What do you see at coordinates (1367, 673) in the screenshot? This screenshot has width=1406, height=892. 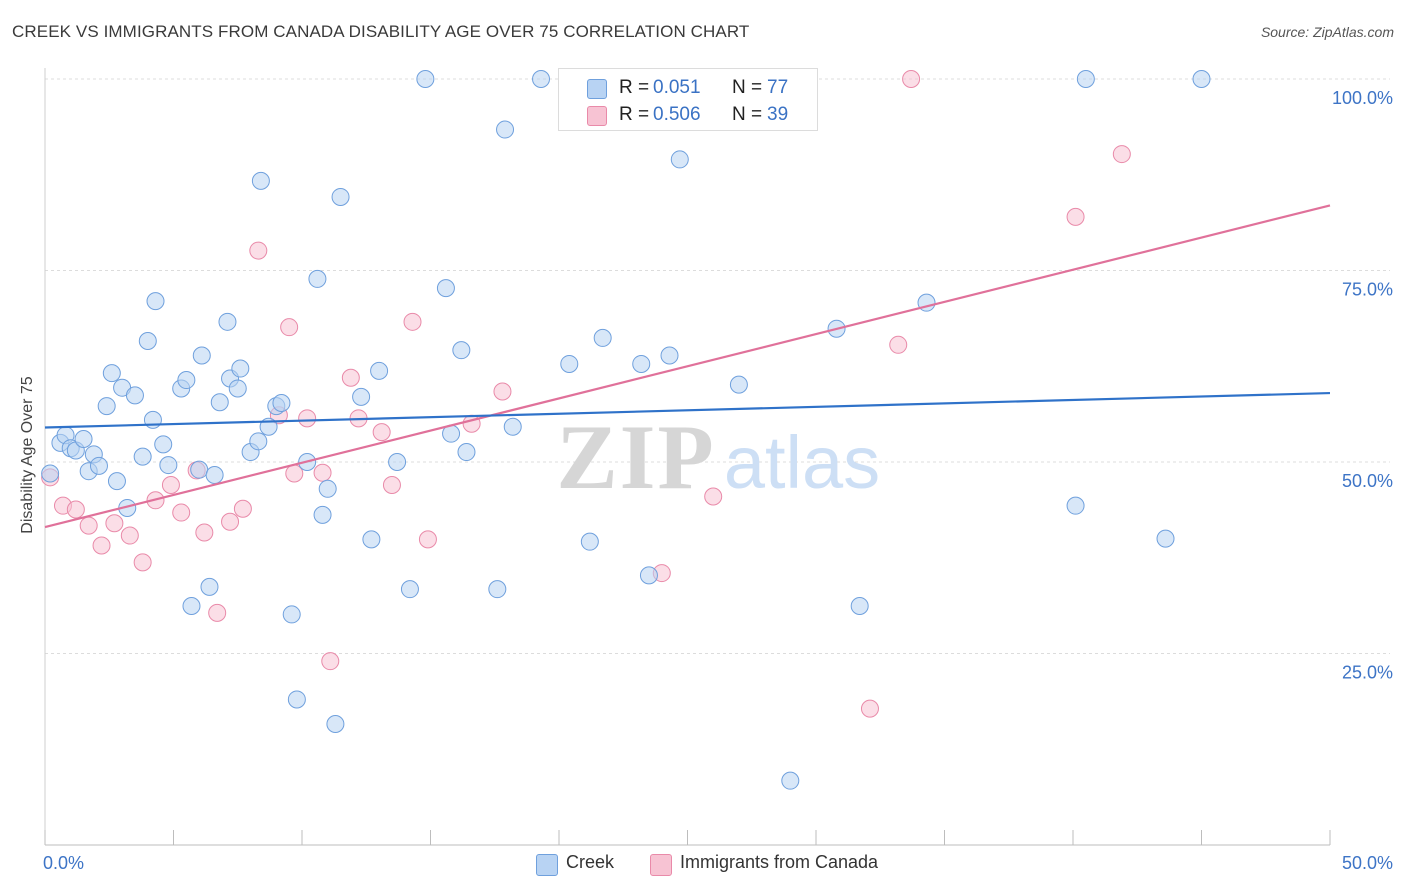 I see `y-tick-label: 25.0%` at bounding box center [1367, 673].